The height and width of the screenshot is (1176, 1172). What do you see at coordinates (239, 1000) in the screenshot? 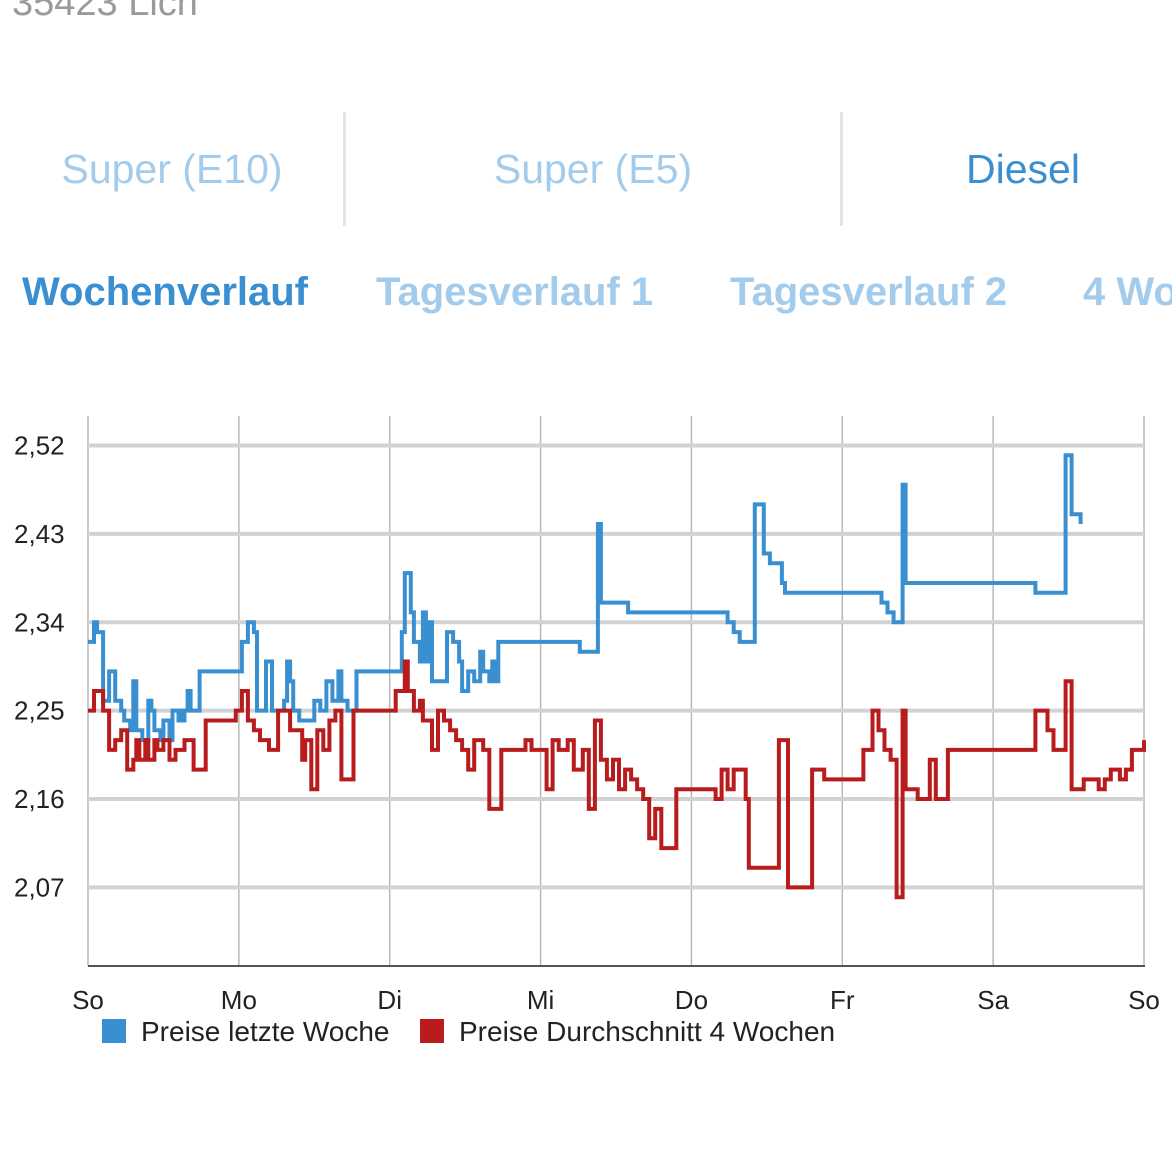
I see `x-tick-label: Mo` at bounding box center [239, 1000].